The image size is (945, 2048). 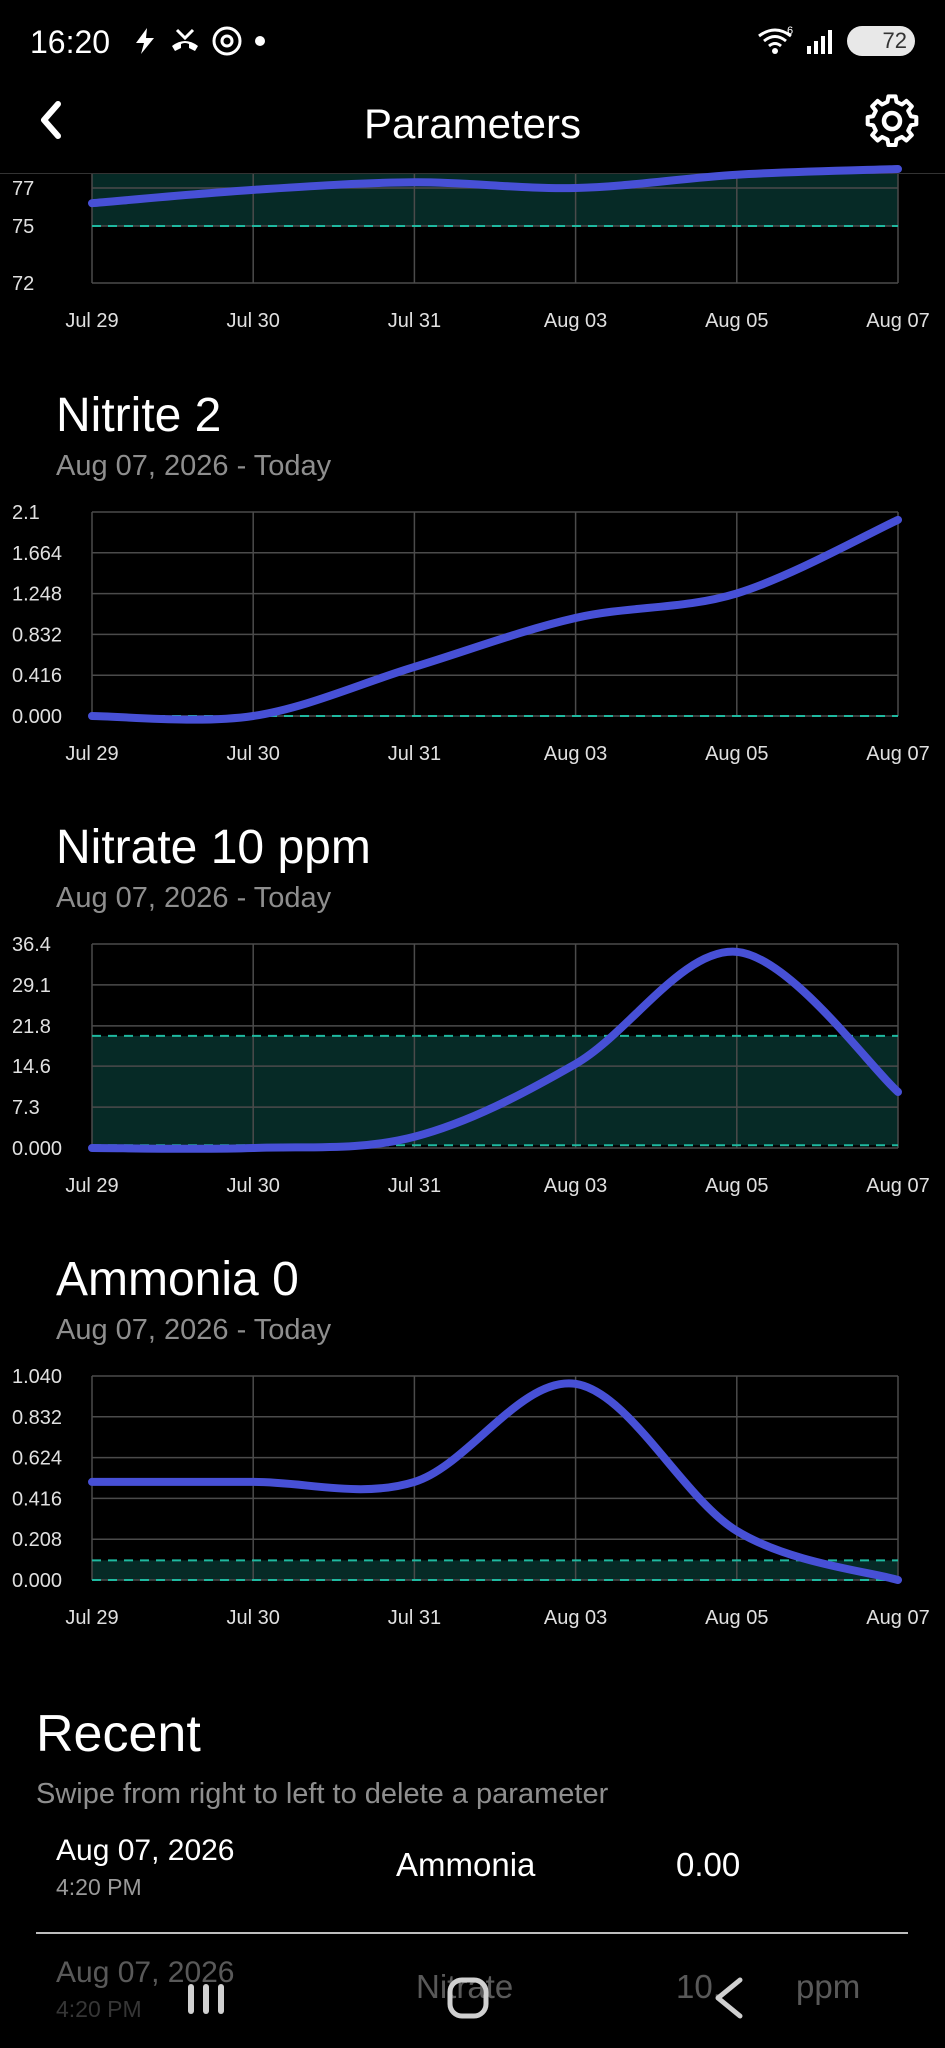 I want to click on app-bar: Parameters, so click(x=472, y=127).